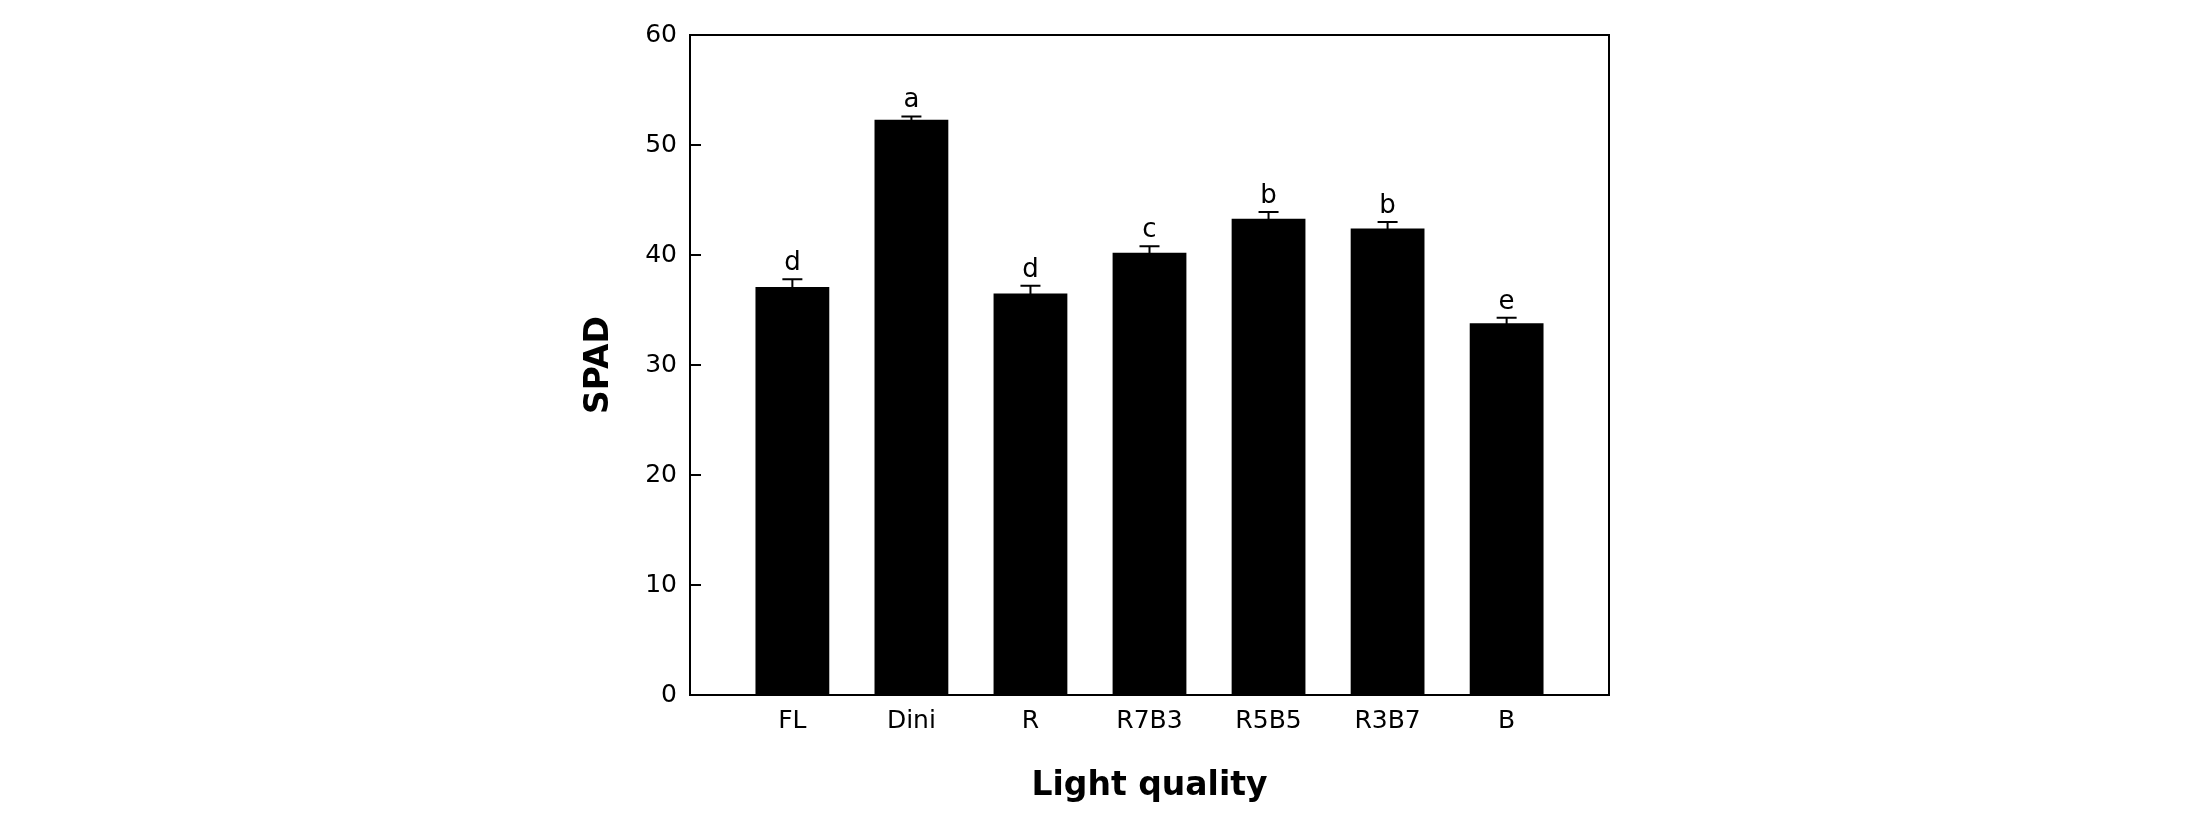 The width and height of the screenshot is (2185, 828). I want to click on x-axis-title: Light quality, so click(1149, 783).